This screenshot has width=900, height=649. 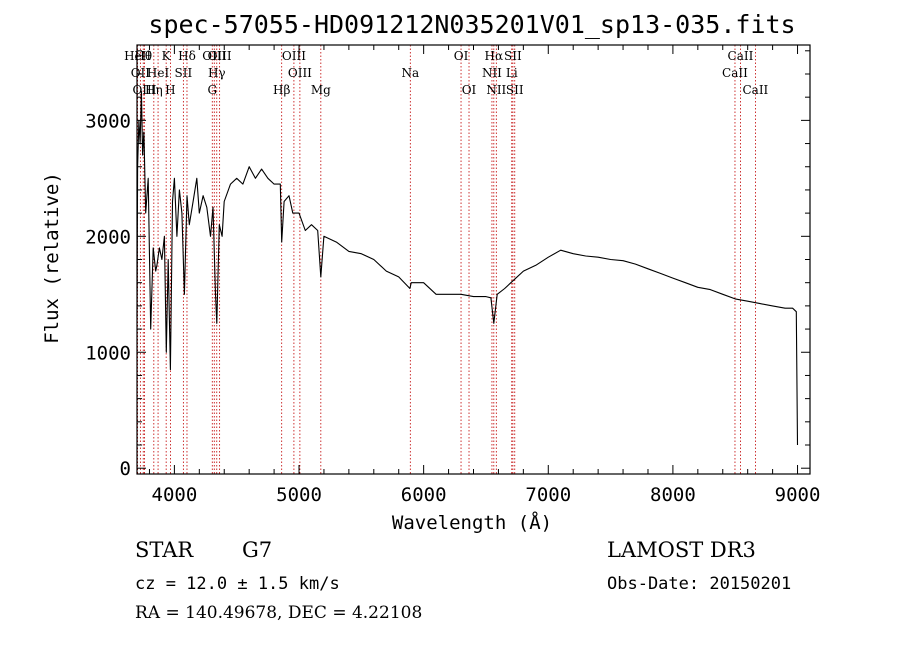 What do you see at coordinates (125, 469) in the screenshot?
I see `y-tick-label: 0` at bounding box center [125, 469].